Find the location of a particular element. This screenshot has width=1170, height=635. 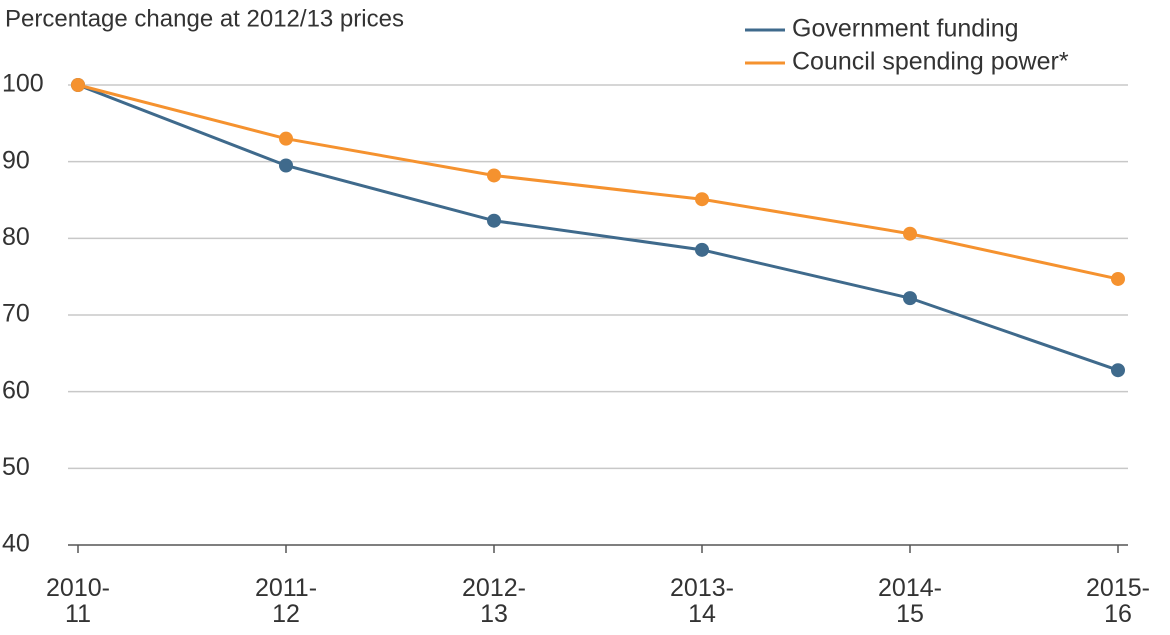

y-tick-label: 70 is located at coordinates (16, 314).